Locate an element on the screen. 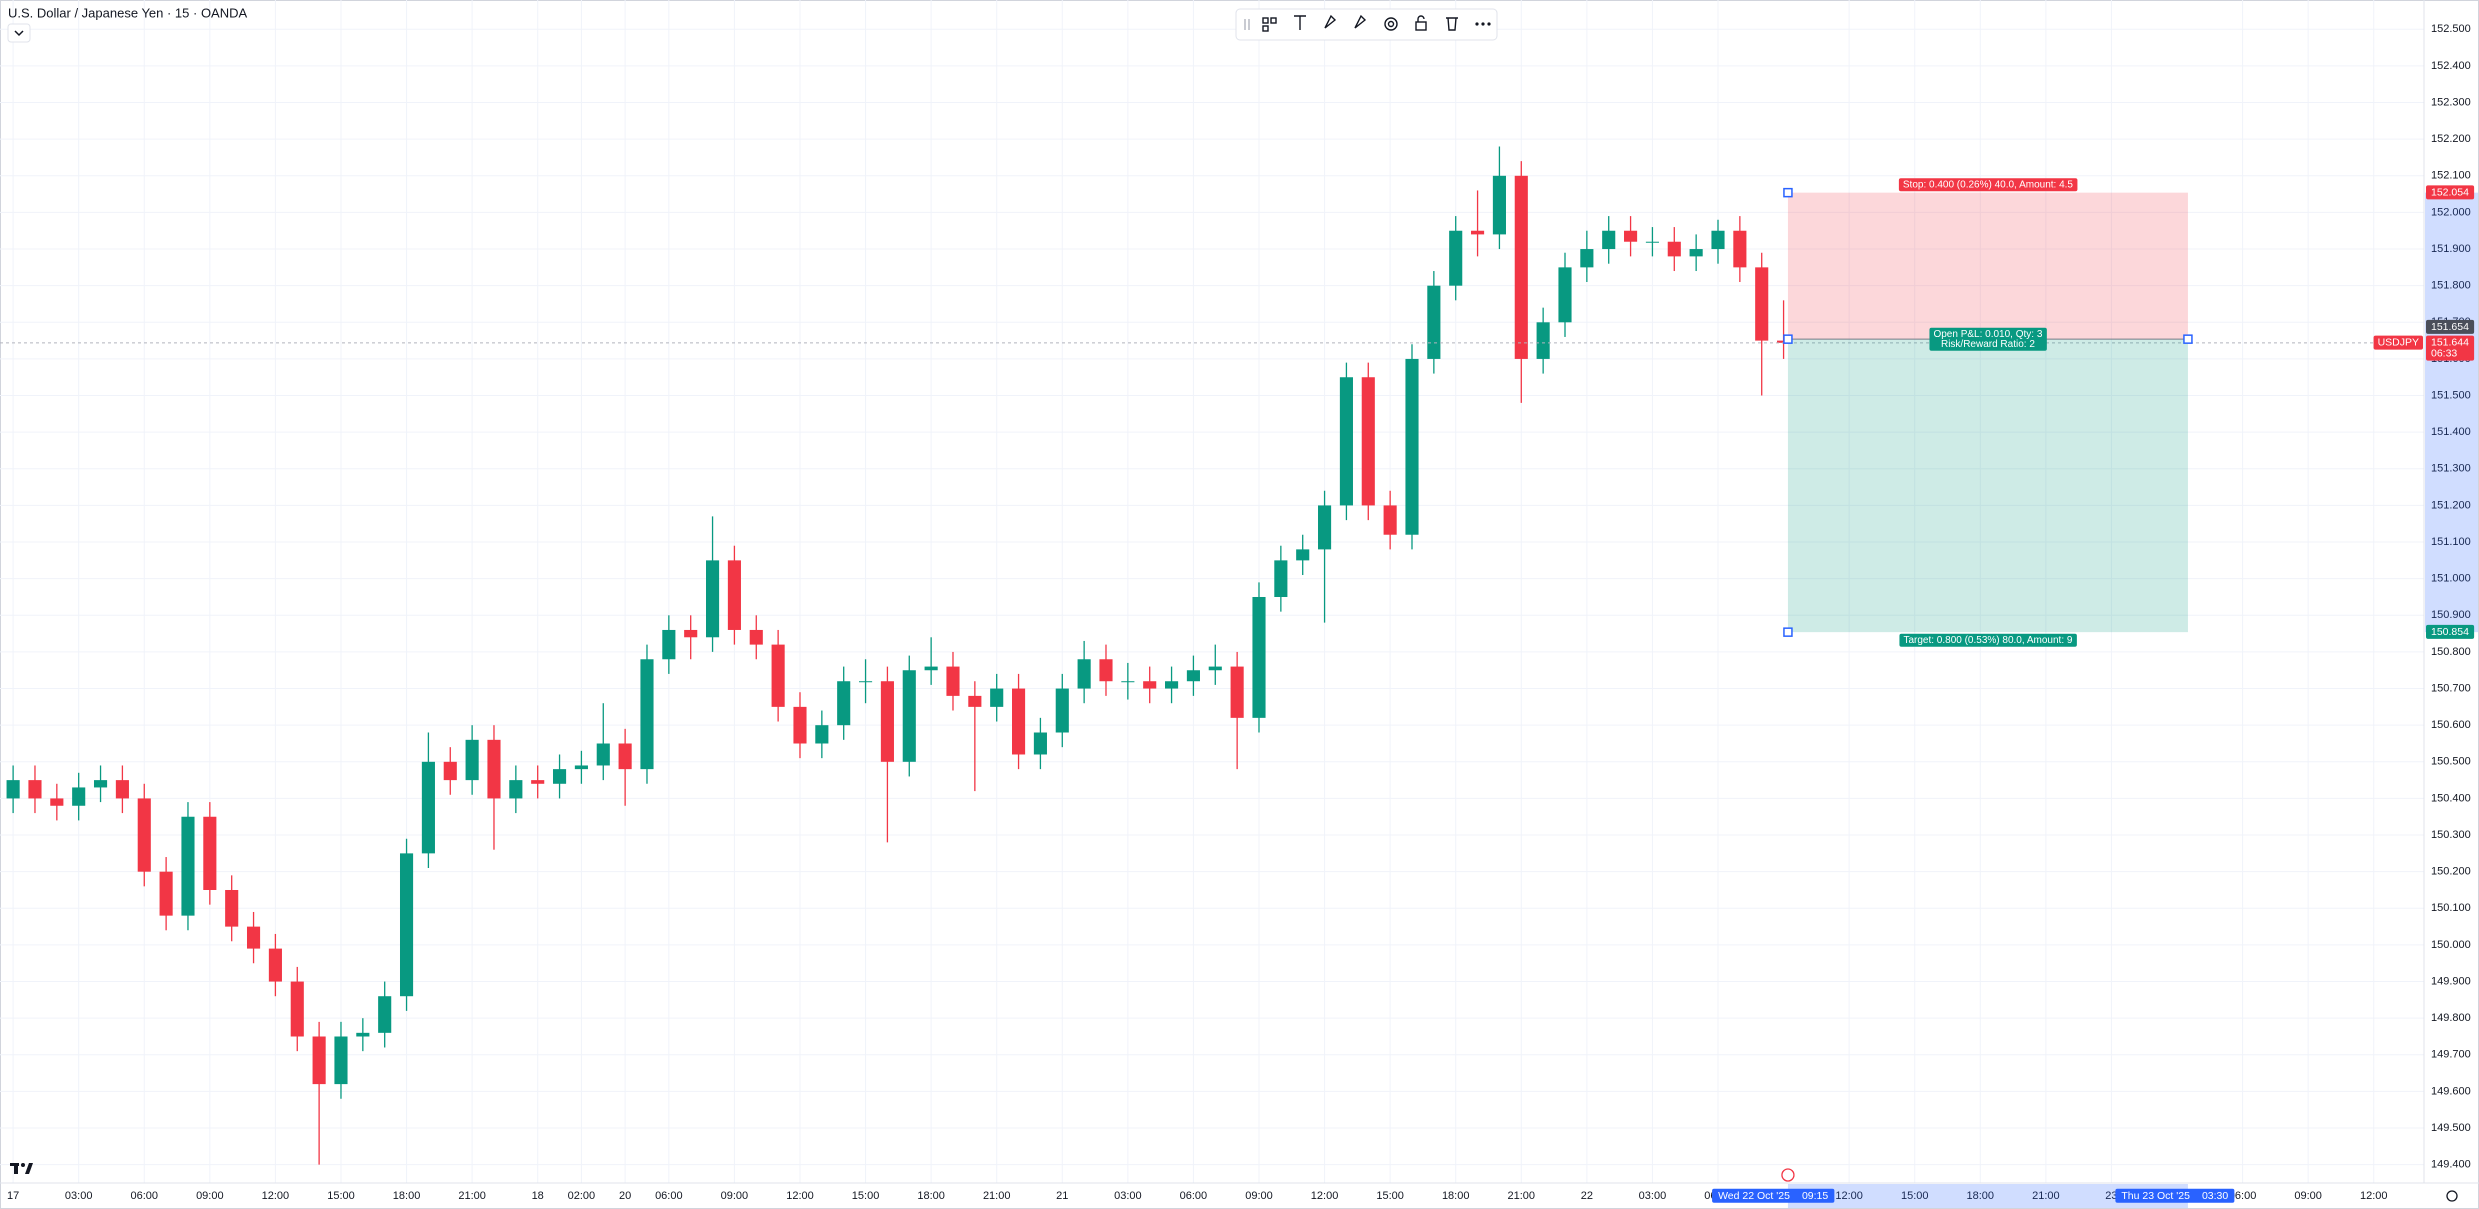 This screenshot has height=1209, width=2479. y-tick-label: 150.700 is located at coordinates (2451, 688).